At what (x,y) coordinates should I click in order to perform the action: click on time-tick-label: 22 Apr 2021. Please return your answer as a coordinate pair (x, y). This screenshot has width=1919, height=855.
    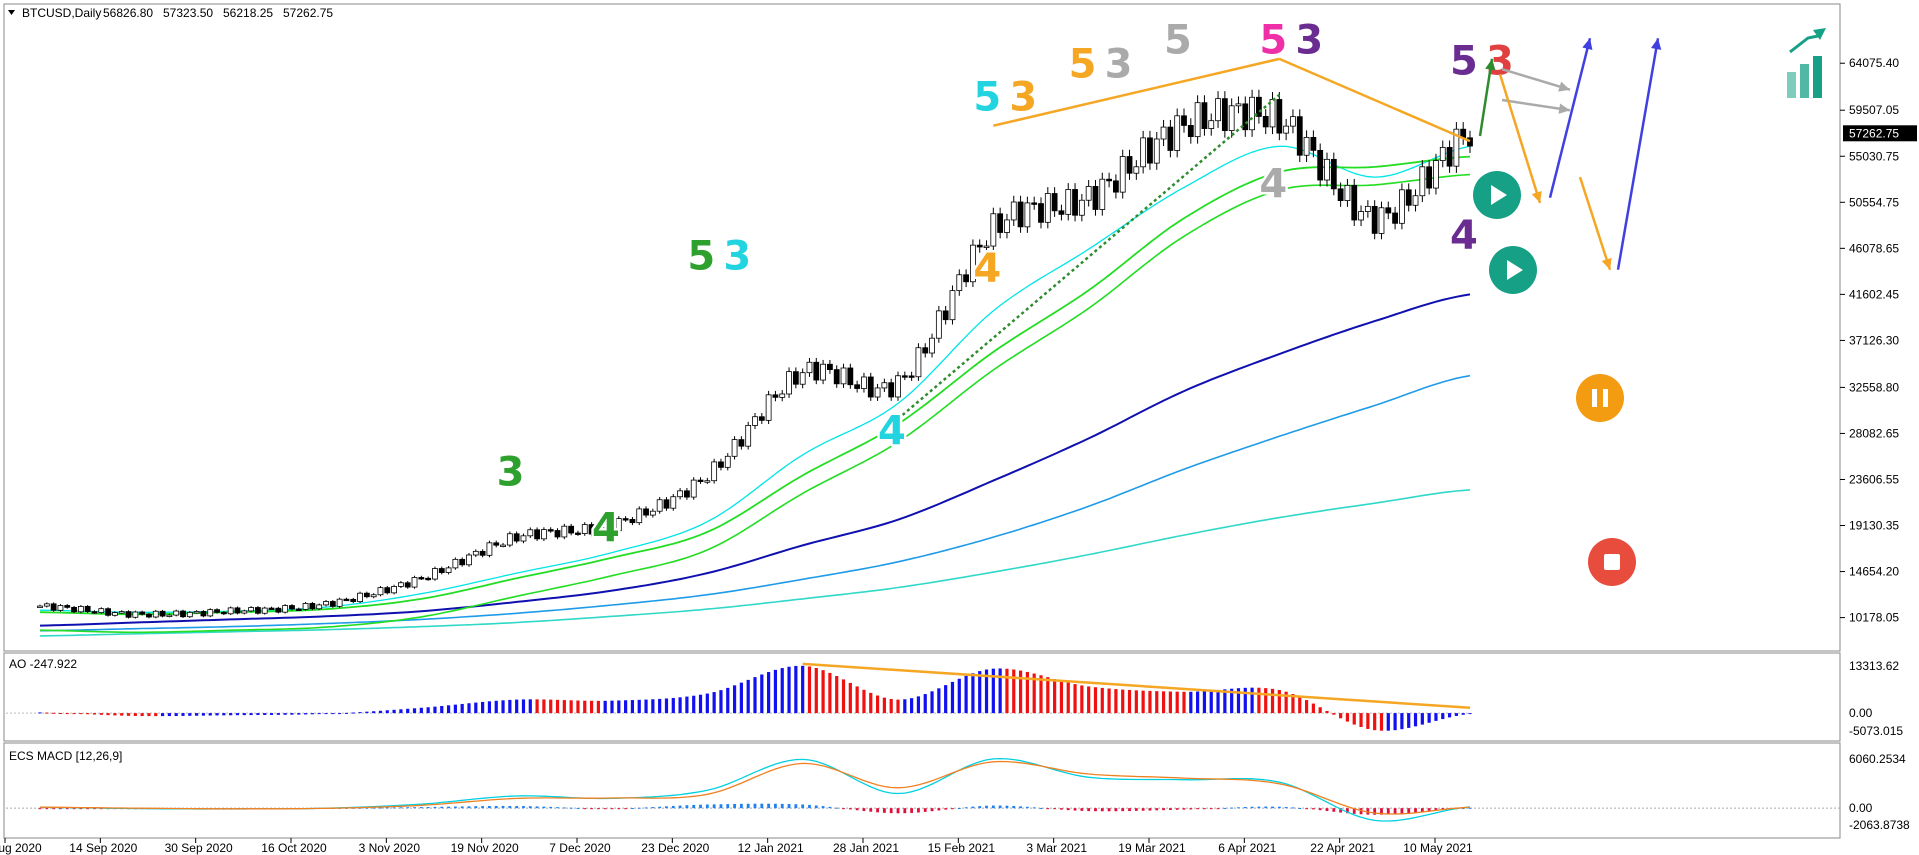
    Looking at the image, I should click on (1342, 848).